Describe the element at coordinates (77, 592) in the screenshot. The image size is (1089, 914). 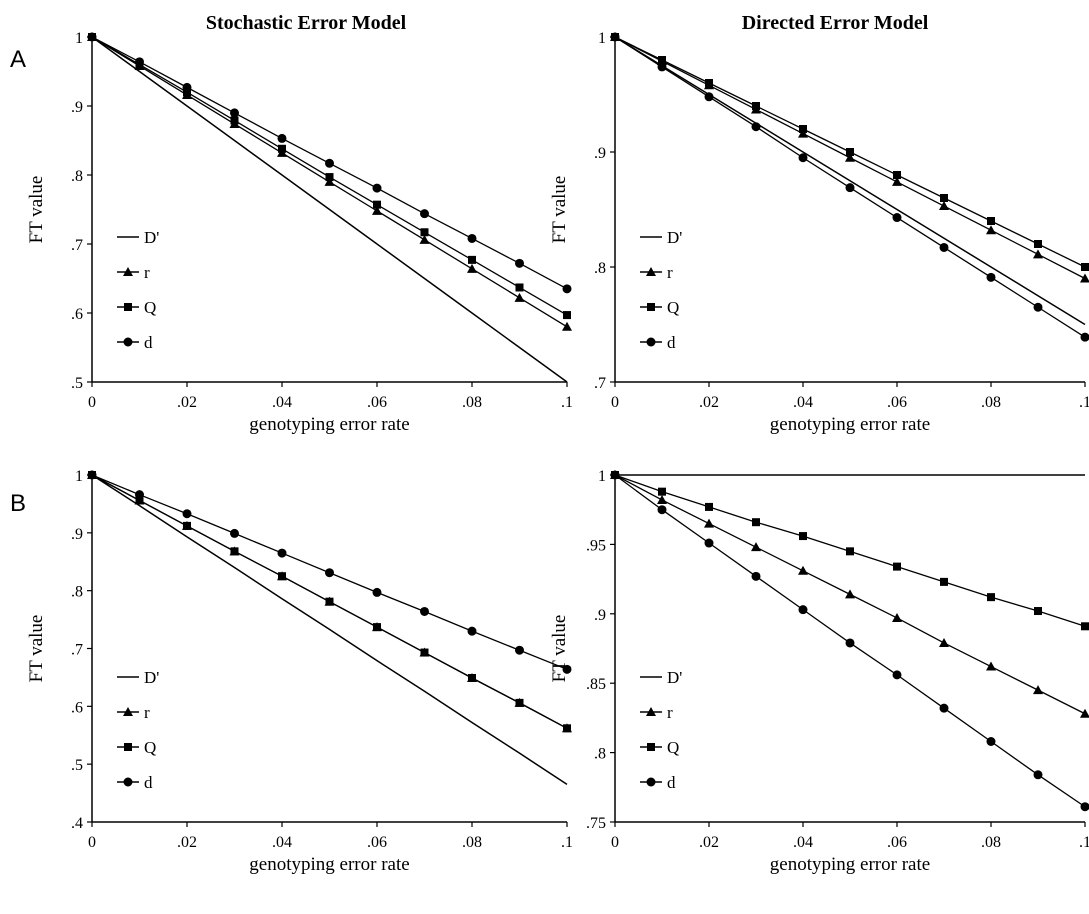
I see `y-tick-label: .8` at that location.